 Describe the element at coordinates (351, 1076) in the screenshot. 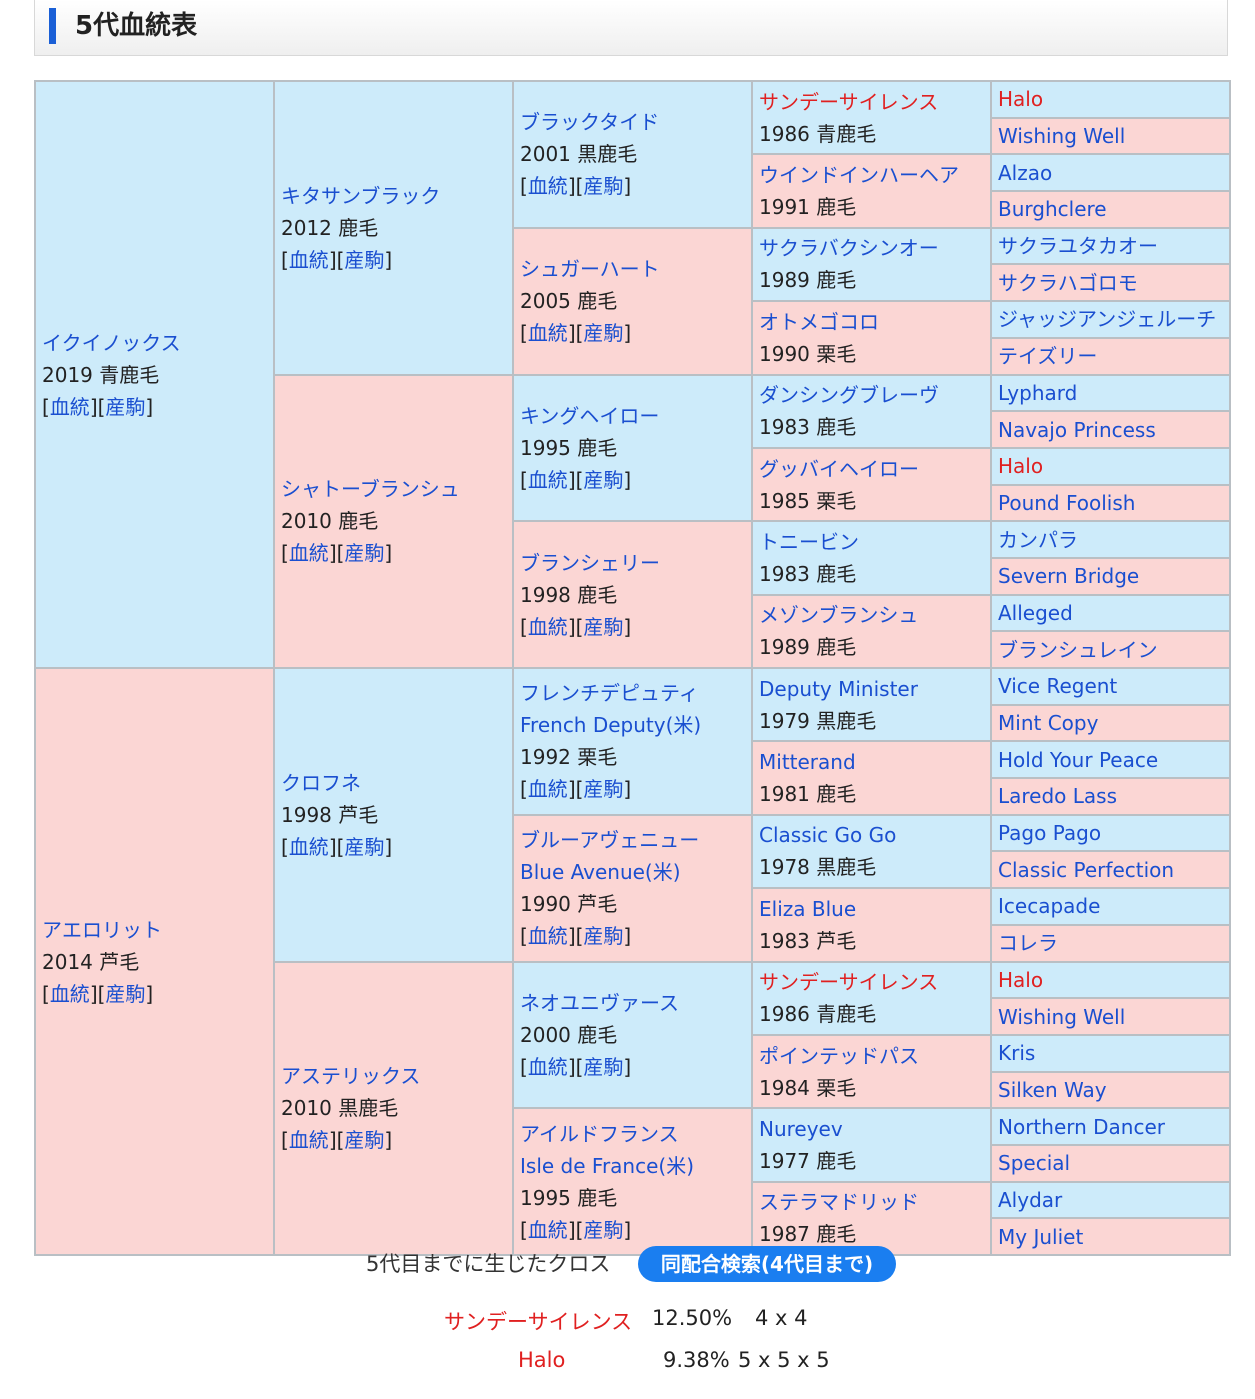

I see `horse-name-link: アステリックス` at that location.